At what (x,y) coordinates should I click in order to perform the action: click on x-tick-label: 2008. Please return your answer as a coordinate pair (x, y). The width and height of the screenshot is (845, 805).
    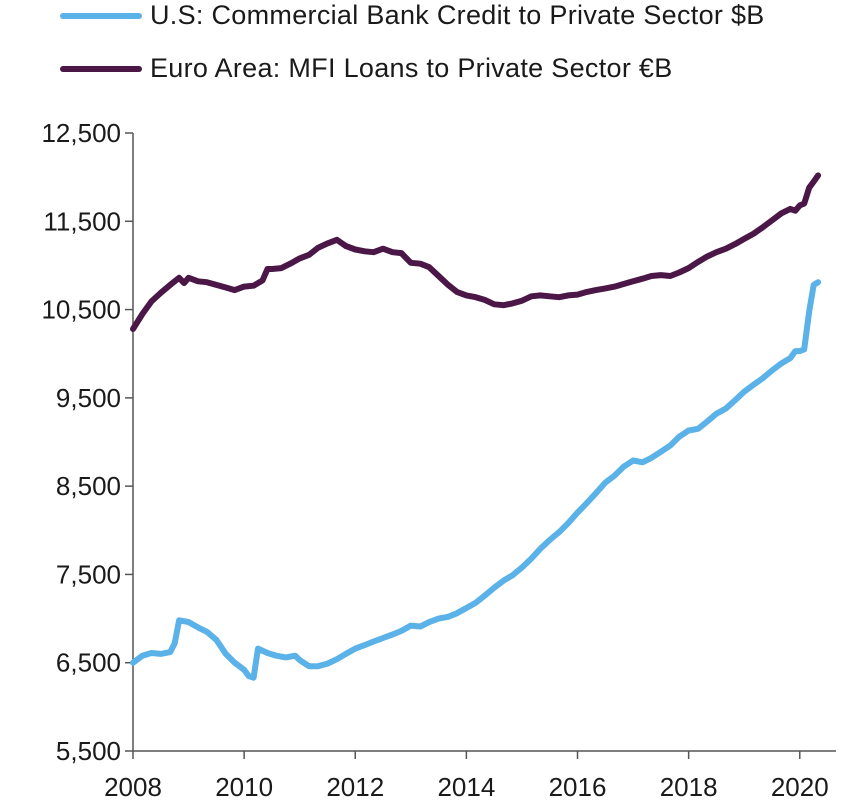
    Looking at the image, I should click on (133, 787).